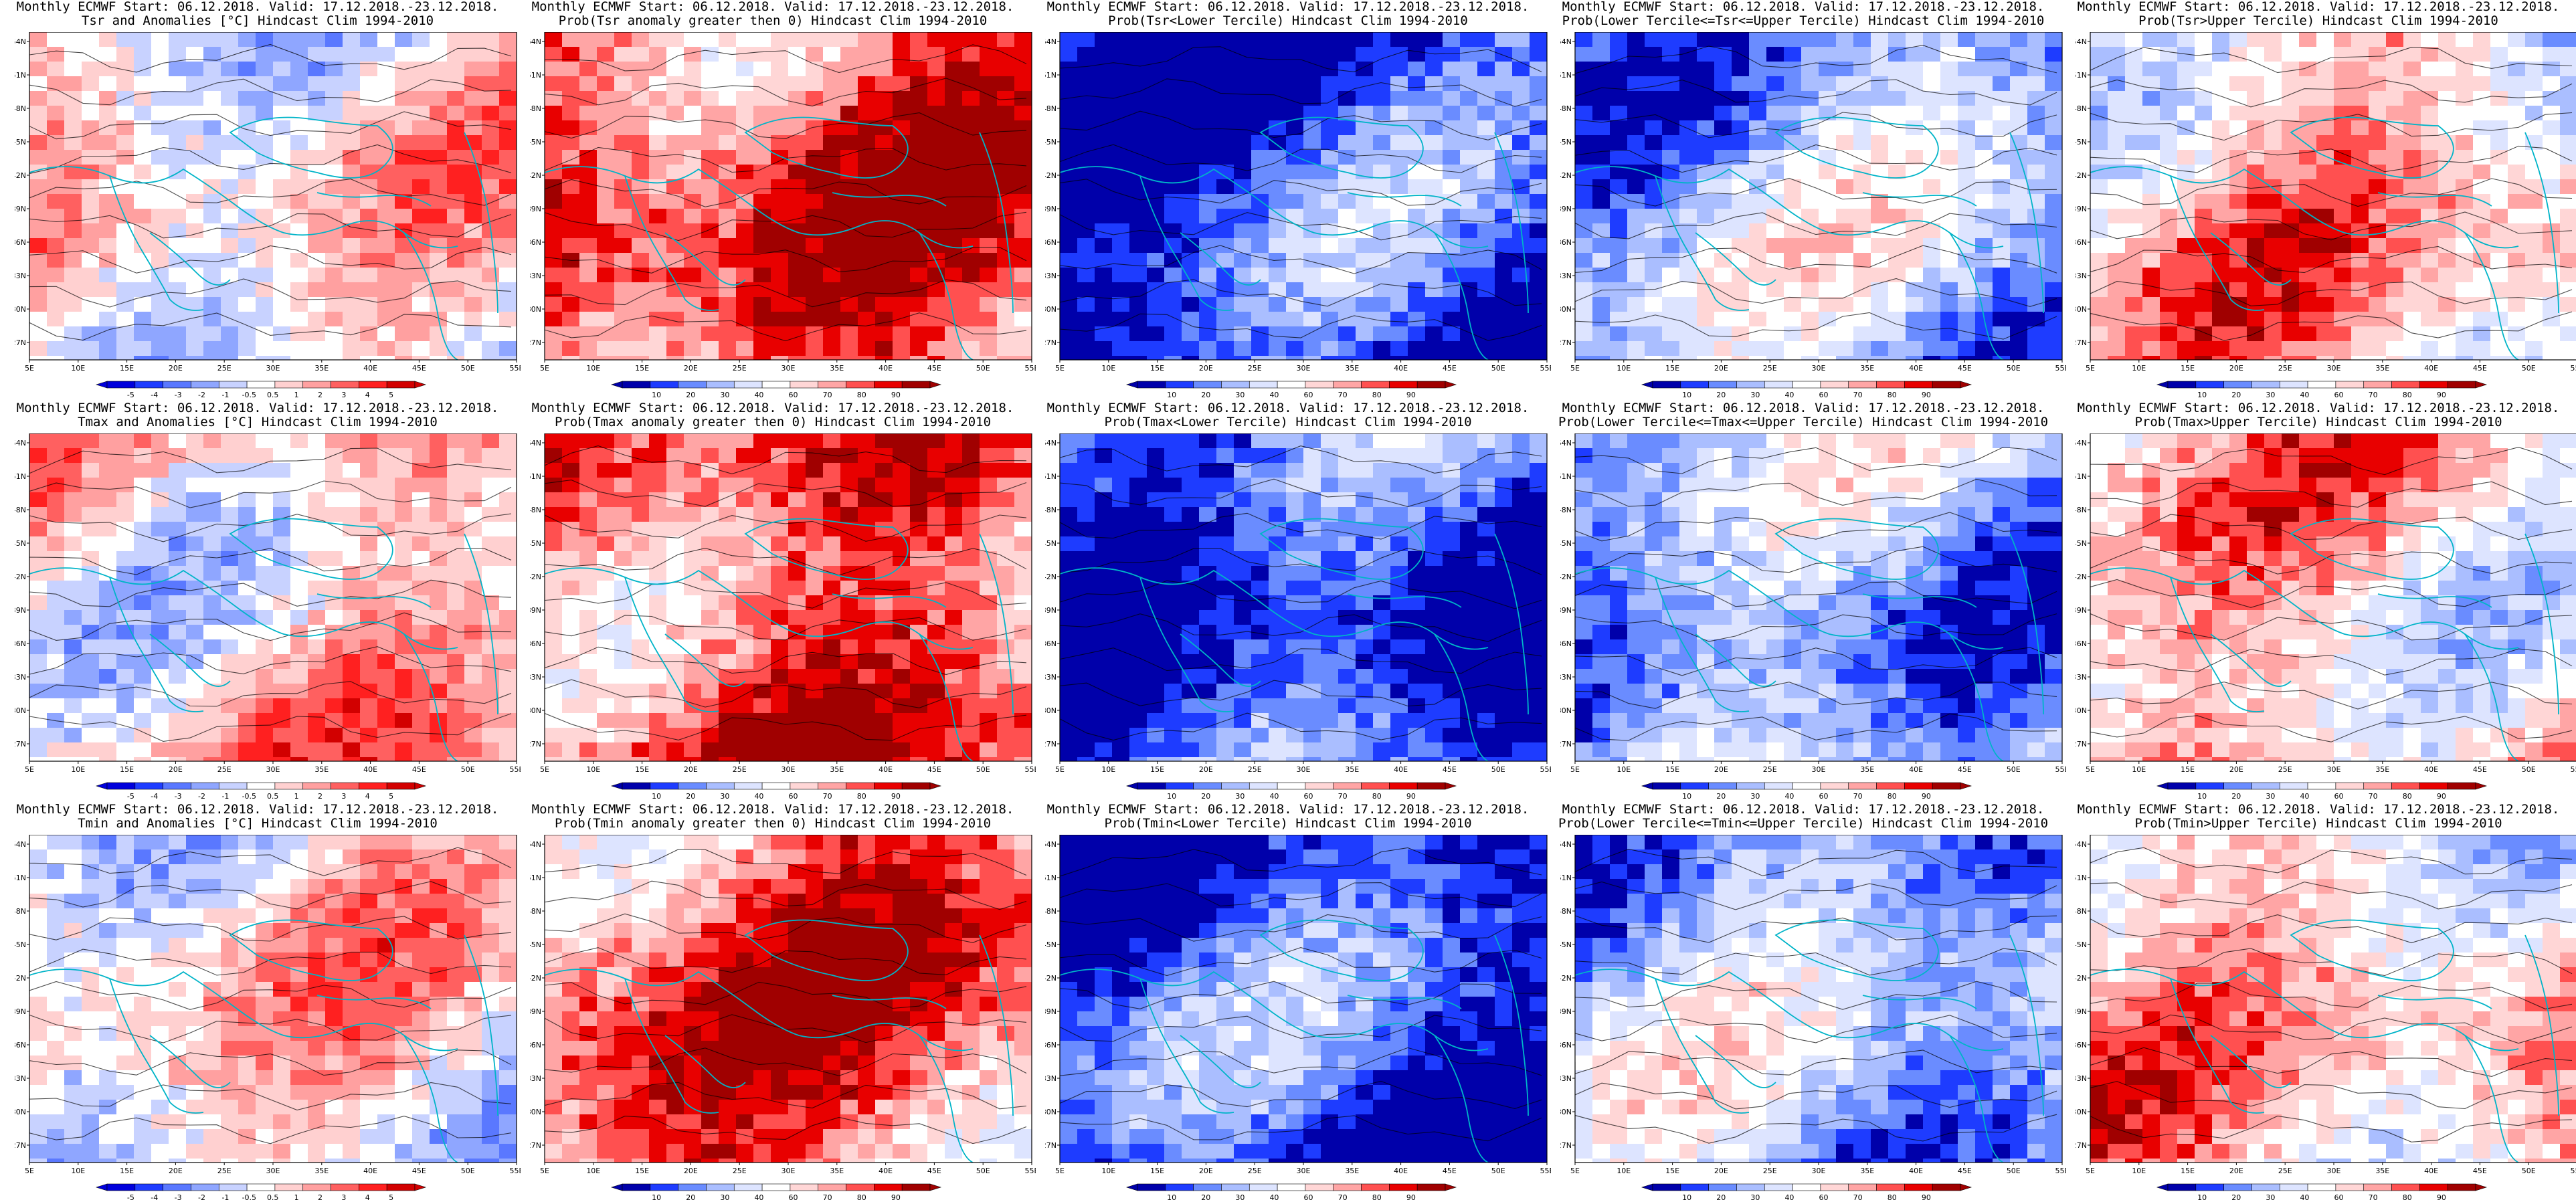  Describe the element at coordinates (78, 368) in the screenshot. I see `x-tick-label: 10E` at that location.